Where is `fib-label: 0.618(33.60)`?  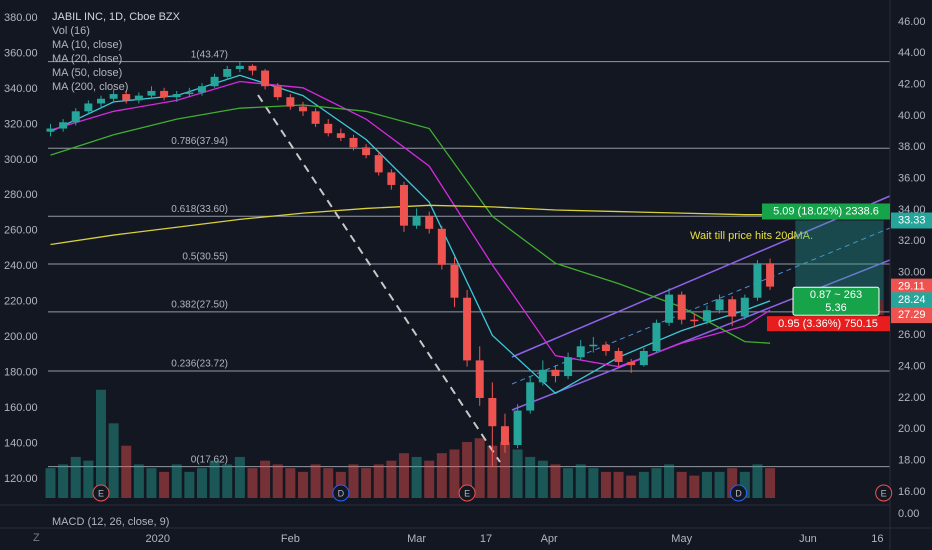 fib-label: 0.618(33.60) is located at coordinates (199, 209).